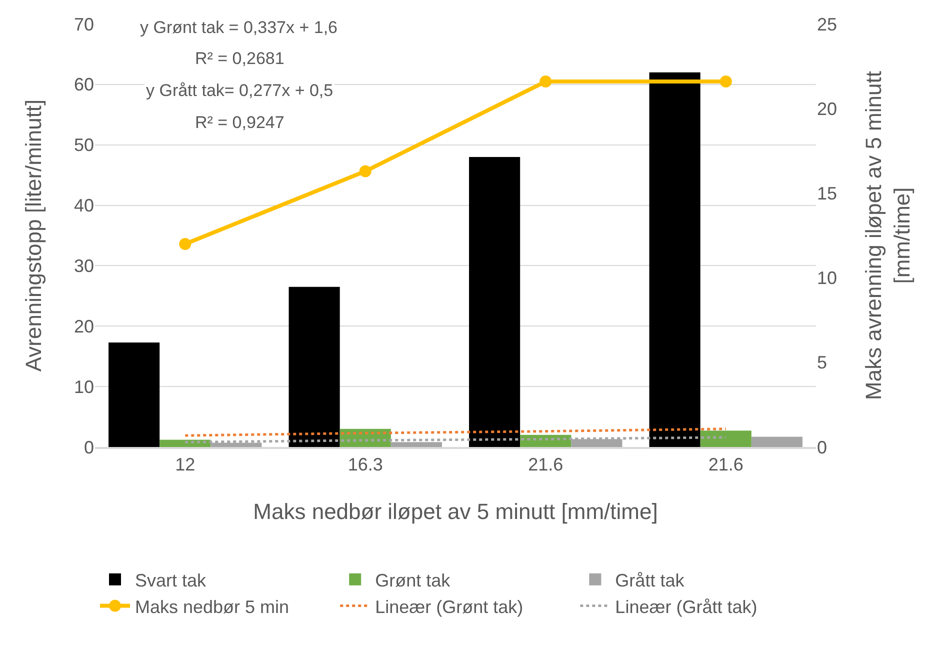 Image resolution: width=946 pixels, height=646 pixels. What do you see at coordinates (171, 580) in the screenshot?
I see `legend-label: Svart tak` at bounding box center [171, 580].